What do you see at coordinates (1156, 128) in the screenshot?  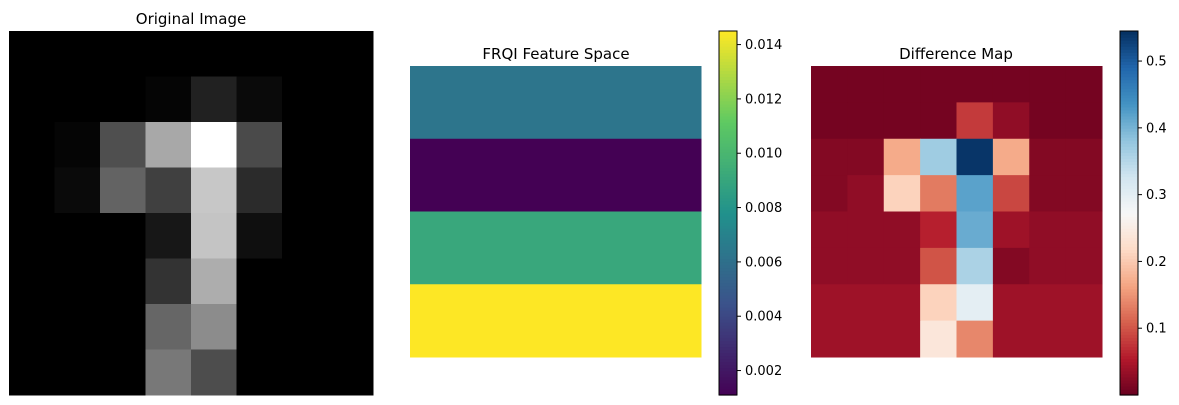 I see `colorbar-tick-label: 0.4` at bounding box center [1156, 128].